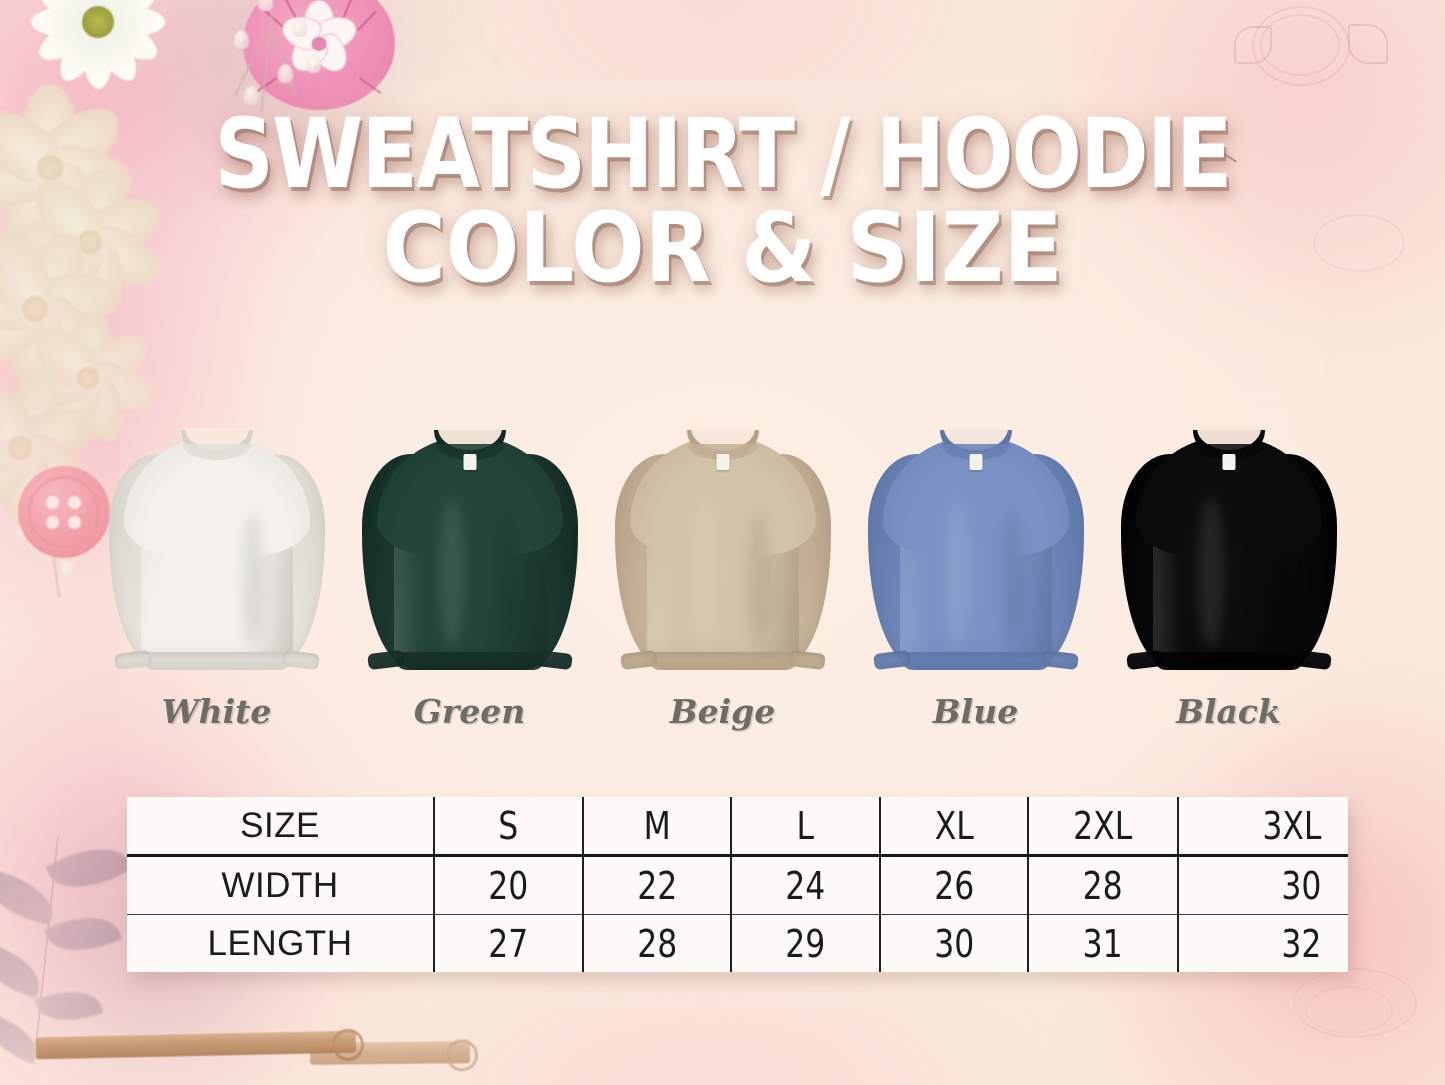 Image resolution: width=1445 pixels, height=1085 pixels. I want to click on title-line-2: COLOR & SIZE, so click(722, 248).